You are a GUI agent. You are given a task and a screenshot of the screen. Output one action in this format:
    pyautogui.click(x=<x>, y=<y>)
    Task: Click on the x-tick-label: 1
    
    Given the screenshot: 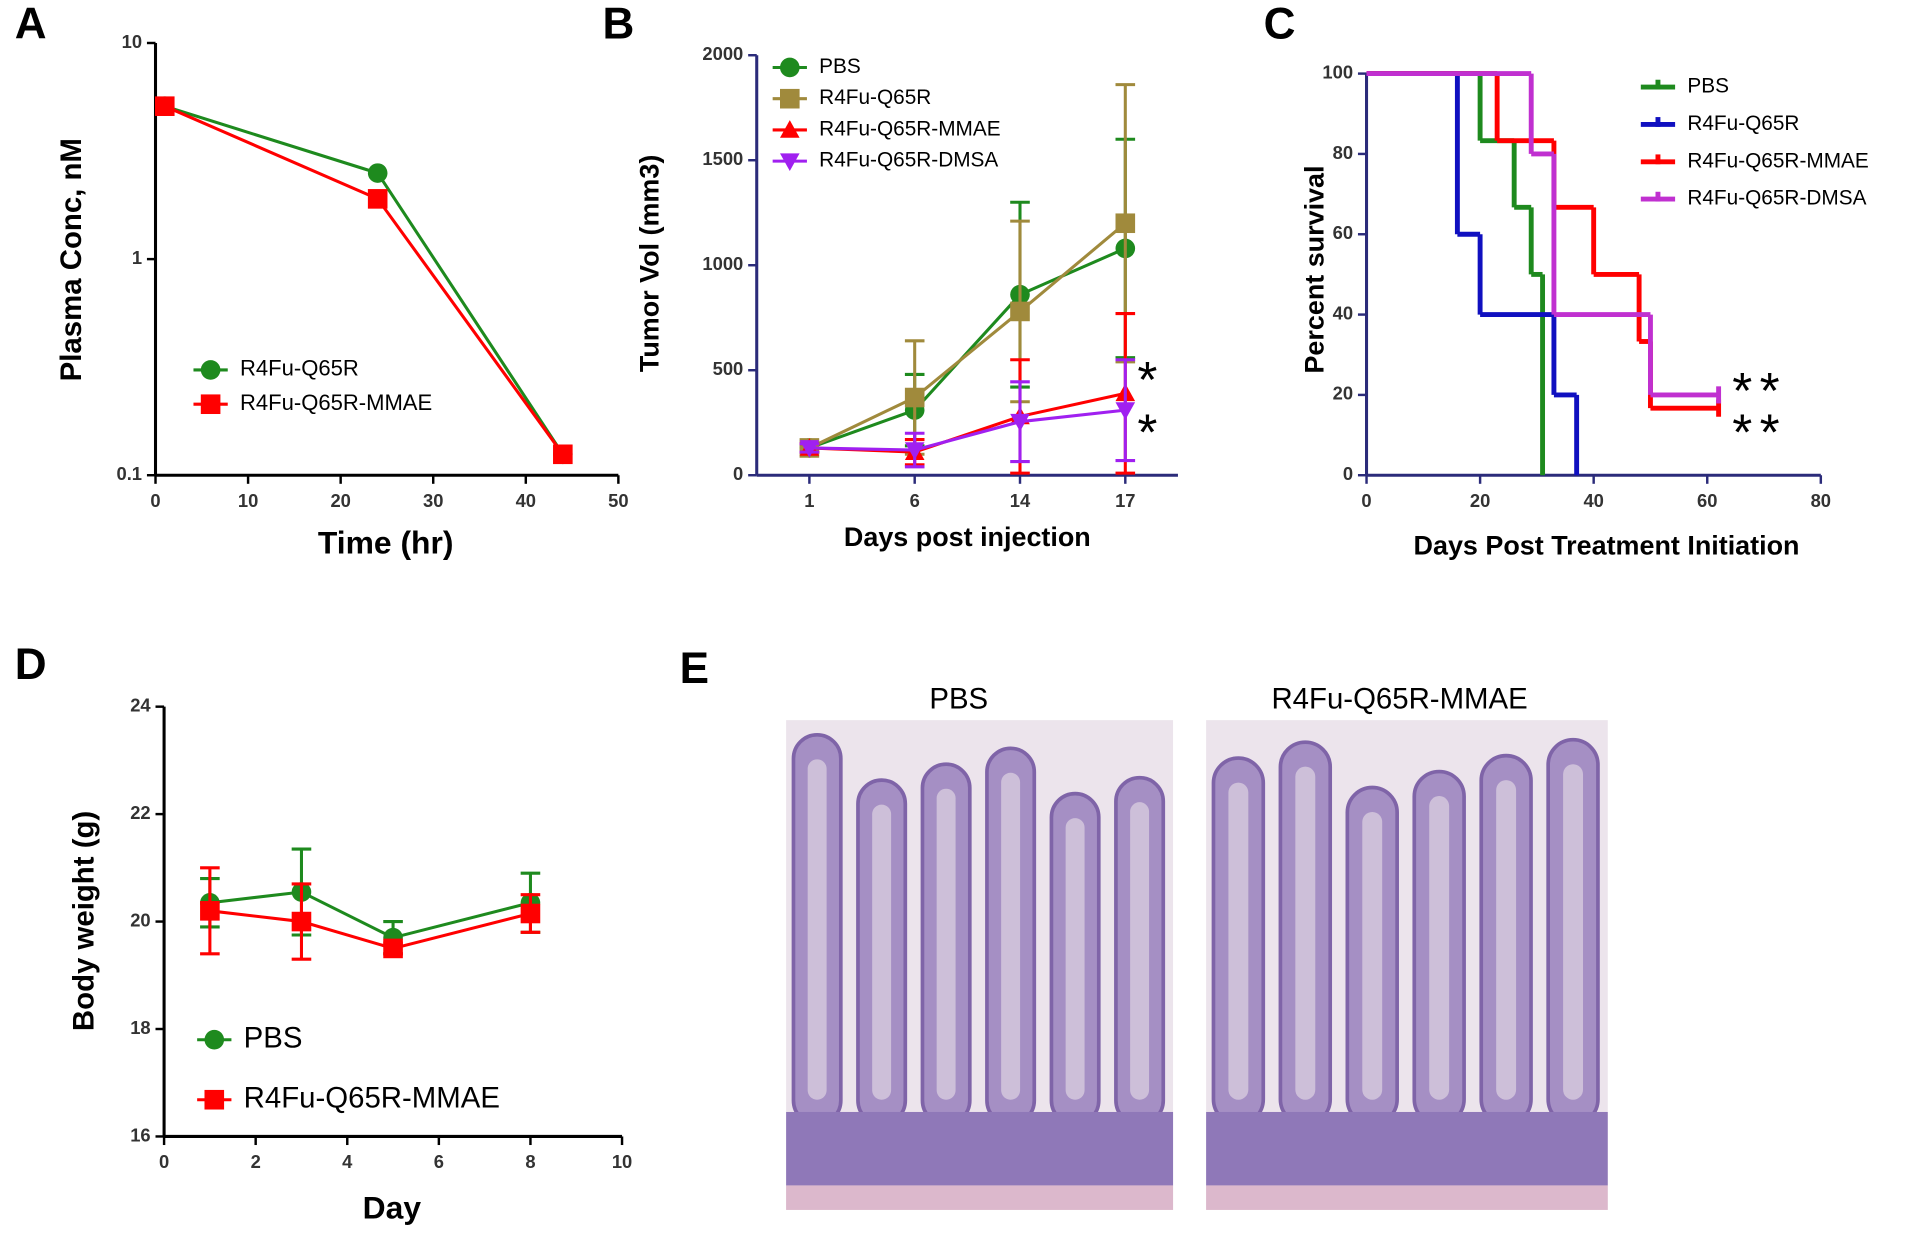 What is the action you would take?
    pyautogui.click(x=809, y=500)
    